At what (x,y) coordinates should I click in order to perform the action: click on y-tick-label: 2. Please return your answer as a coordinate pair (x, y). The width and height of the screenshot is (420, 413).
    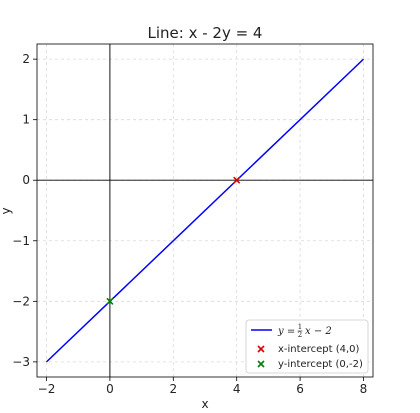
    Looking at the image, I should click on (26, 59).